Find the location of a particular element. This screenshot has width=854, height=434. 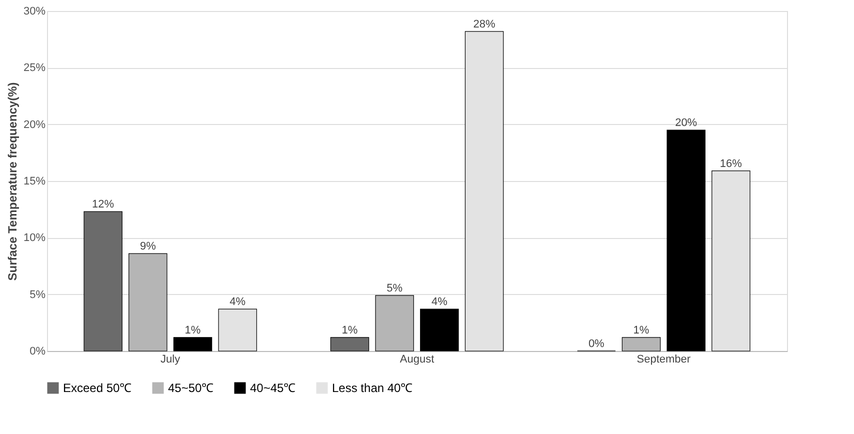

y-axis-title: Surface Temperature frequency(%) is located at coordinates (12, 181).